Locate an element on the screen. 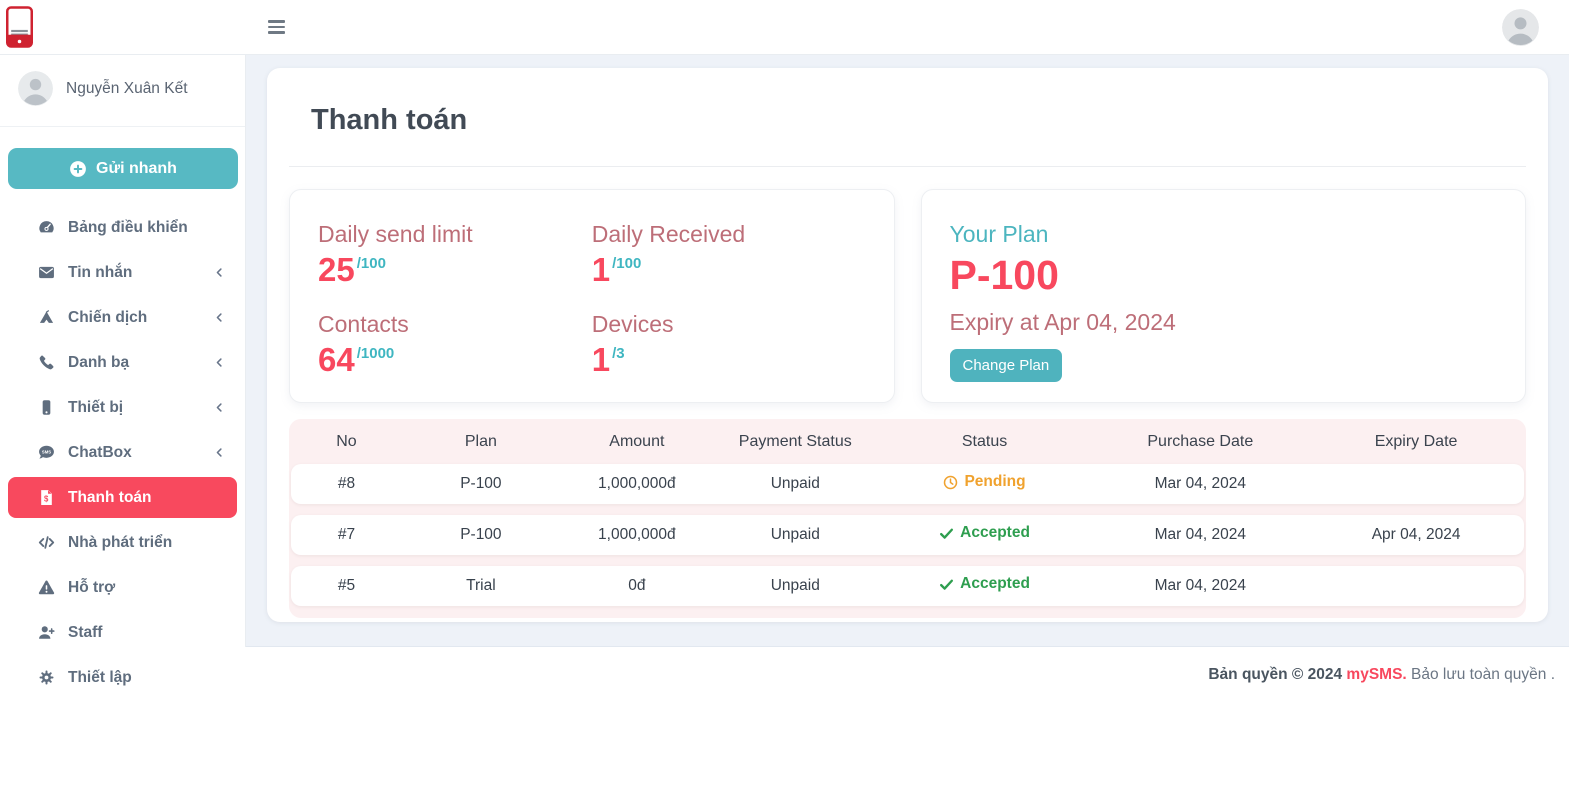 Image resolution: width=1569 pixels, height=800 pixels. stat-limit: /3 is located at coordinates (618, 353).